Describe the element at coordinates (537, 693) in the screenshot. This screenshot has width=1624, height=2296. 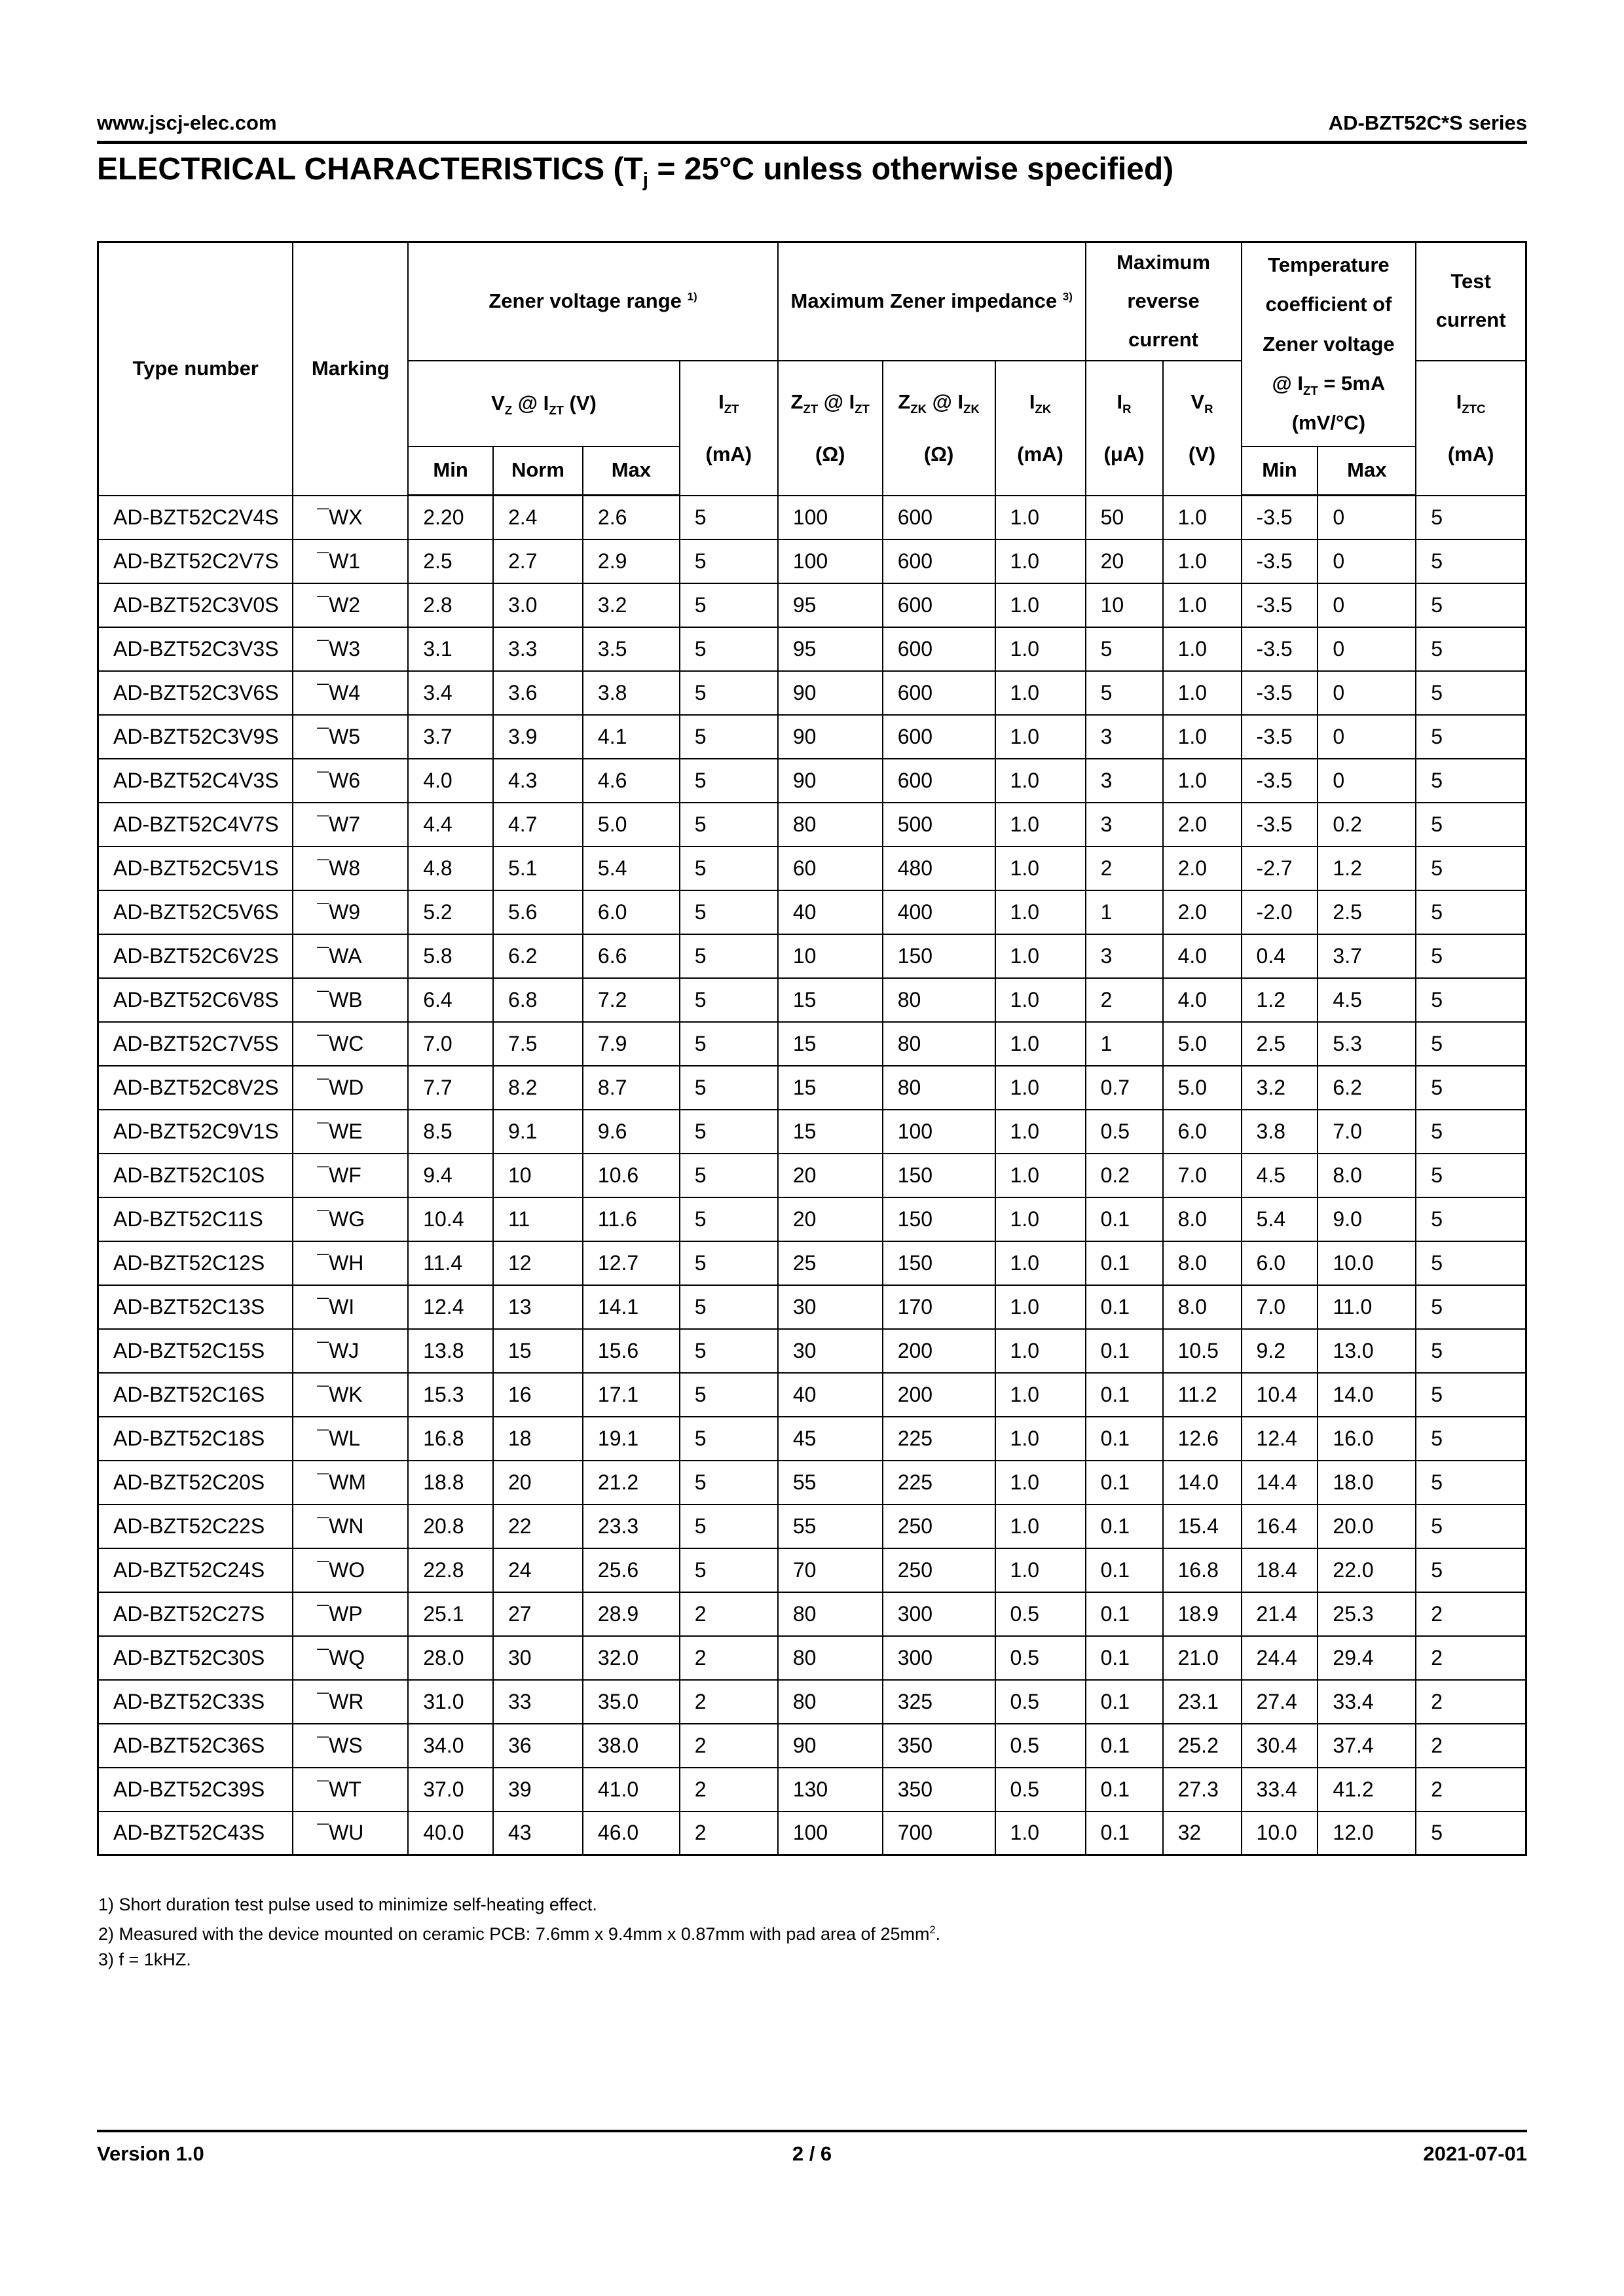
I see `vz-norm-cell: 3.6` at that location.